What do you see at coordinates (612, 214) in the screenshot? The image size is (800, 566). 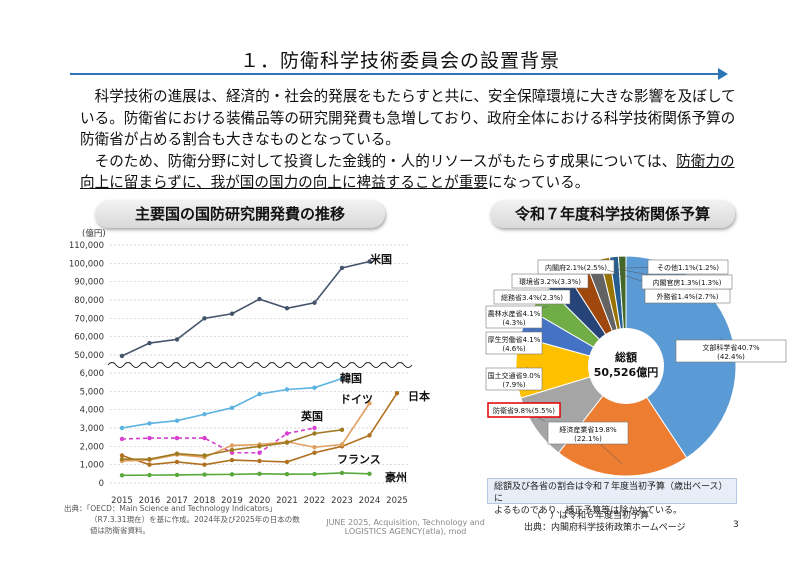 I see `pie-chart-heading: 令和７年度科学技術関係予算` at bounding box center [612, 214].